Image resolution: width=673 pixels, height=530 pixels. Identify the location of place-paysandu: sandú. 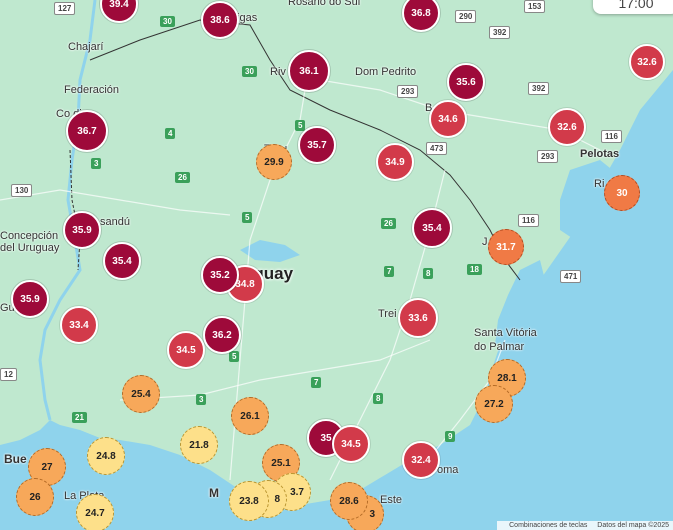
(115, 222).